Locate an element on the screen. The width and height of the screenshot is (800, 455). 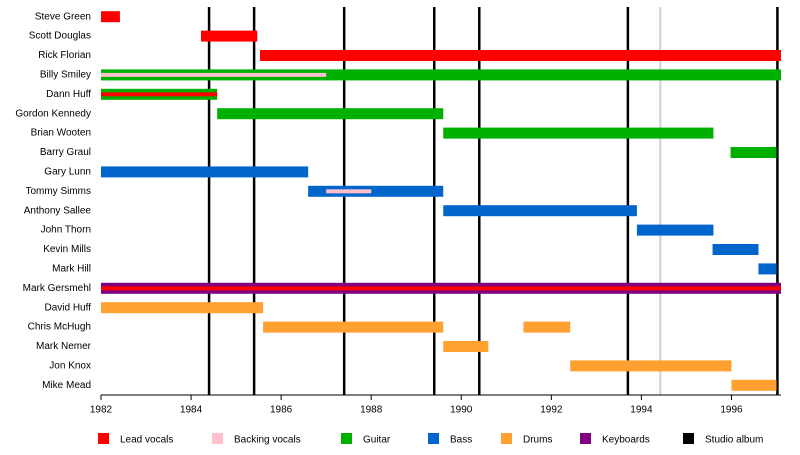
member-label: Brian Wooten is located at coordinates (61, 133).